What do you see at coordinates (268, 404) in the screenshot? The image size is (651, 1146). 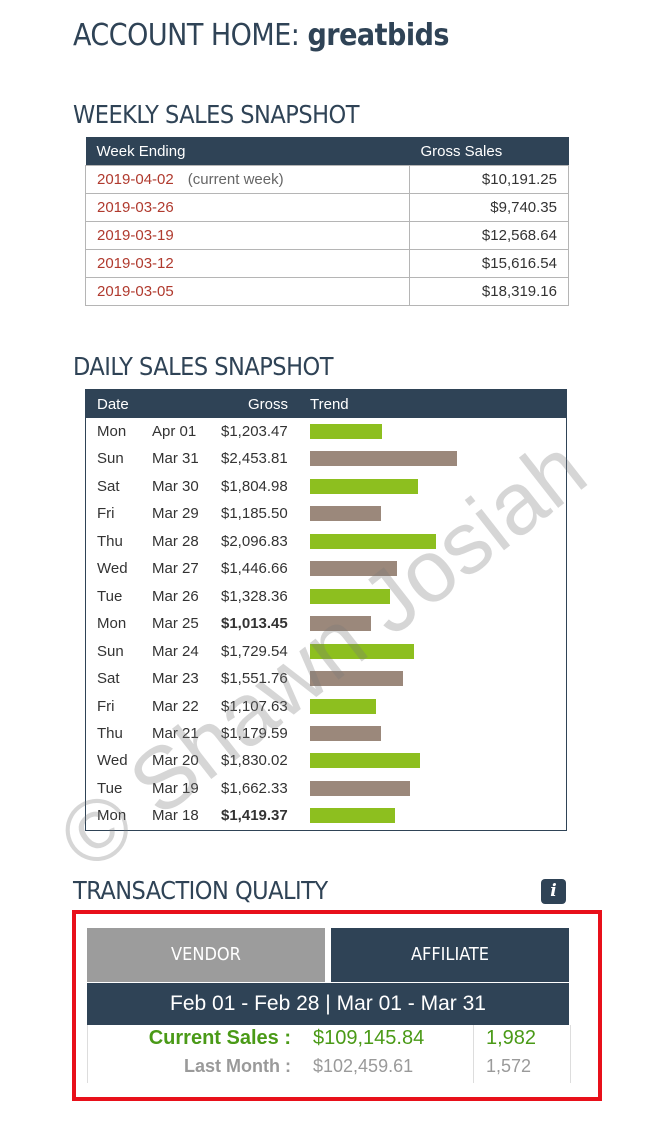 I see `gross-header: Gross` at bounding box center [268, 404].